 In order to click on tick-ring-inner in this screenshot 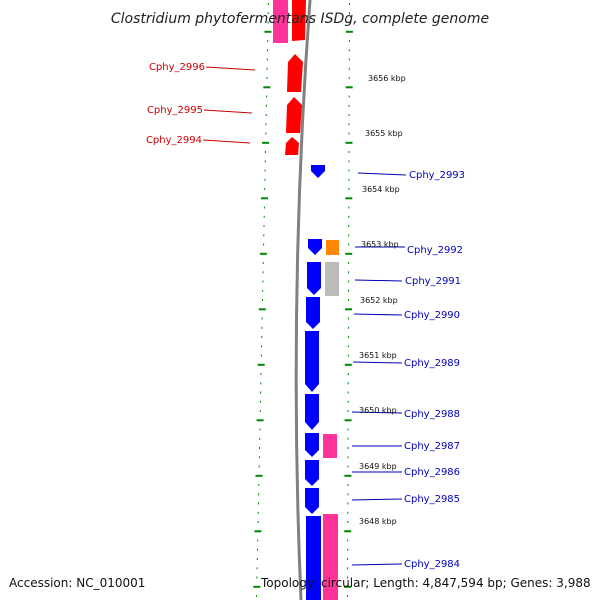, I will do `click(262, 300)`.